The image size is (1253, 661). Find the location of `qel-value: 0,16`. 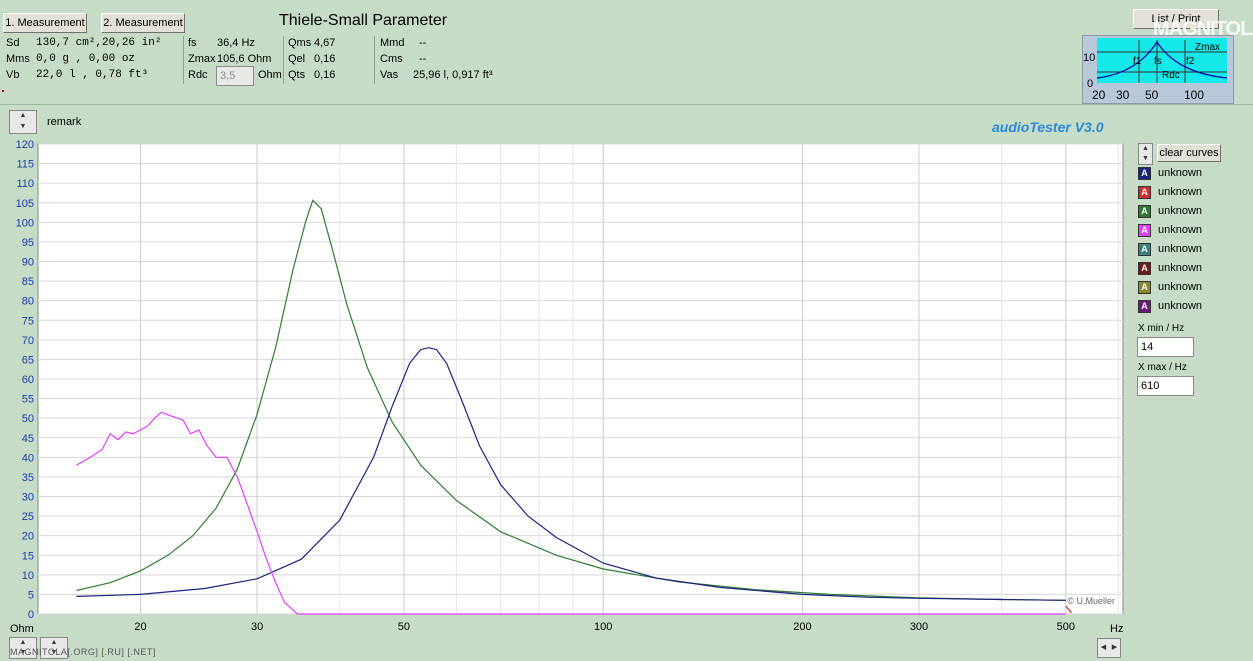

qel-value: 0,16 is located at coordinates (325, 59).